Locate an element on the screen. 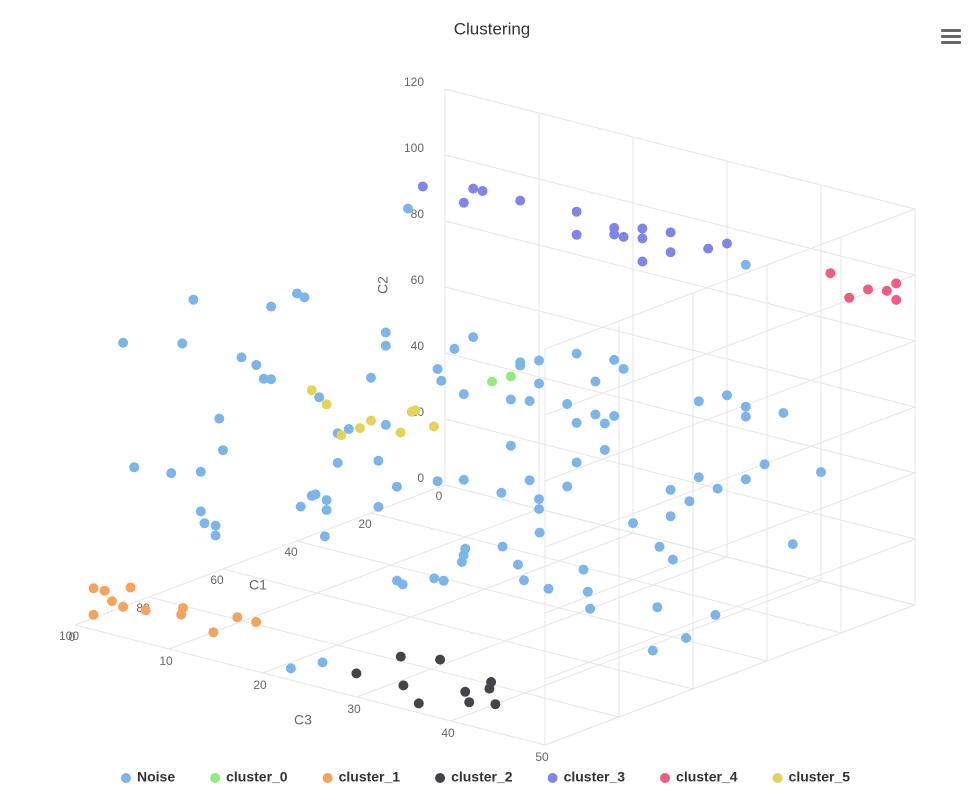  legend-label: cluster_3 is located at coordinates (595, 777).